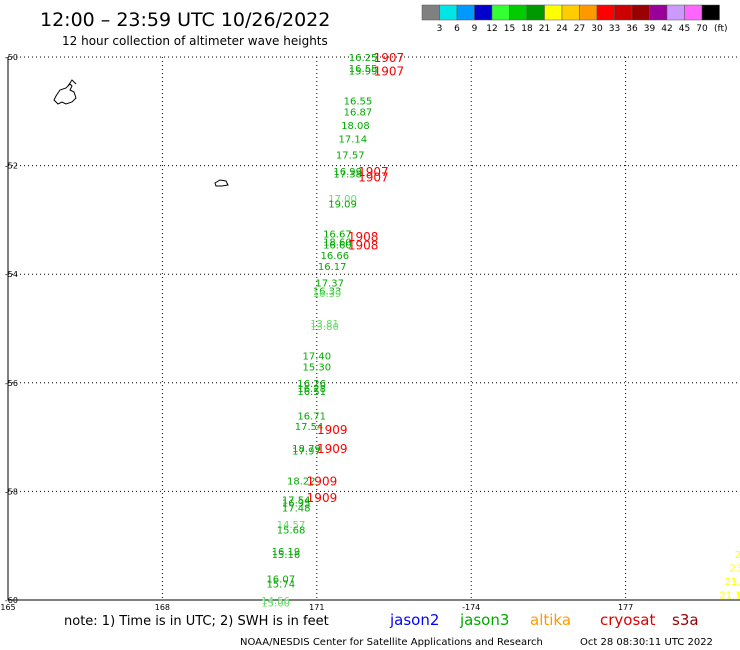  Describe the element at coordinates (324, 324) in the screenshot. I see `wave-height-value: 13.81` at that location.